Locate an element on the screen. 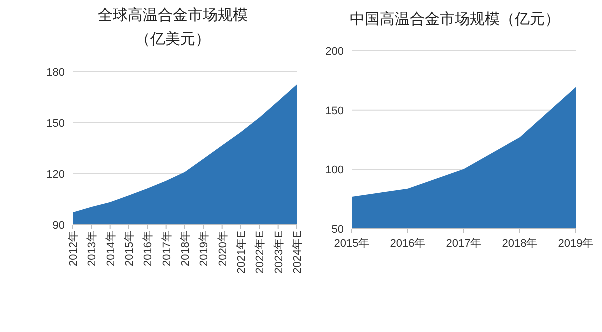 This screenshot has width=602, height=332. y-tick-label: 200 is located at coordinates (335, 52).